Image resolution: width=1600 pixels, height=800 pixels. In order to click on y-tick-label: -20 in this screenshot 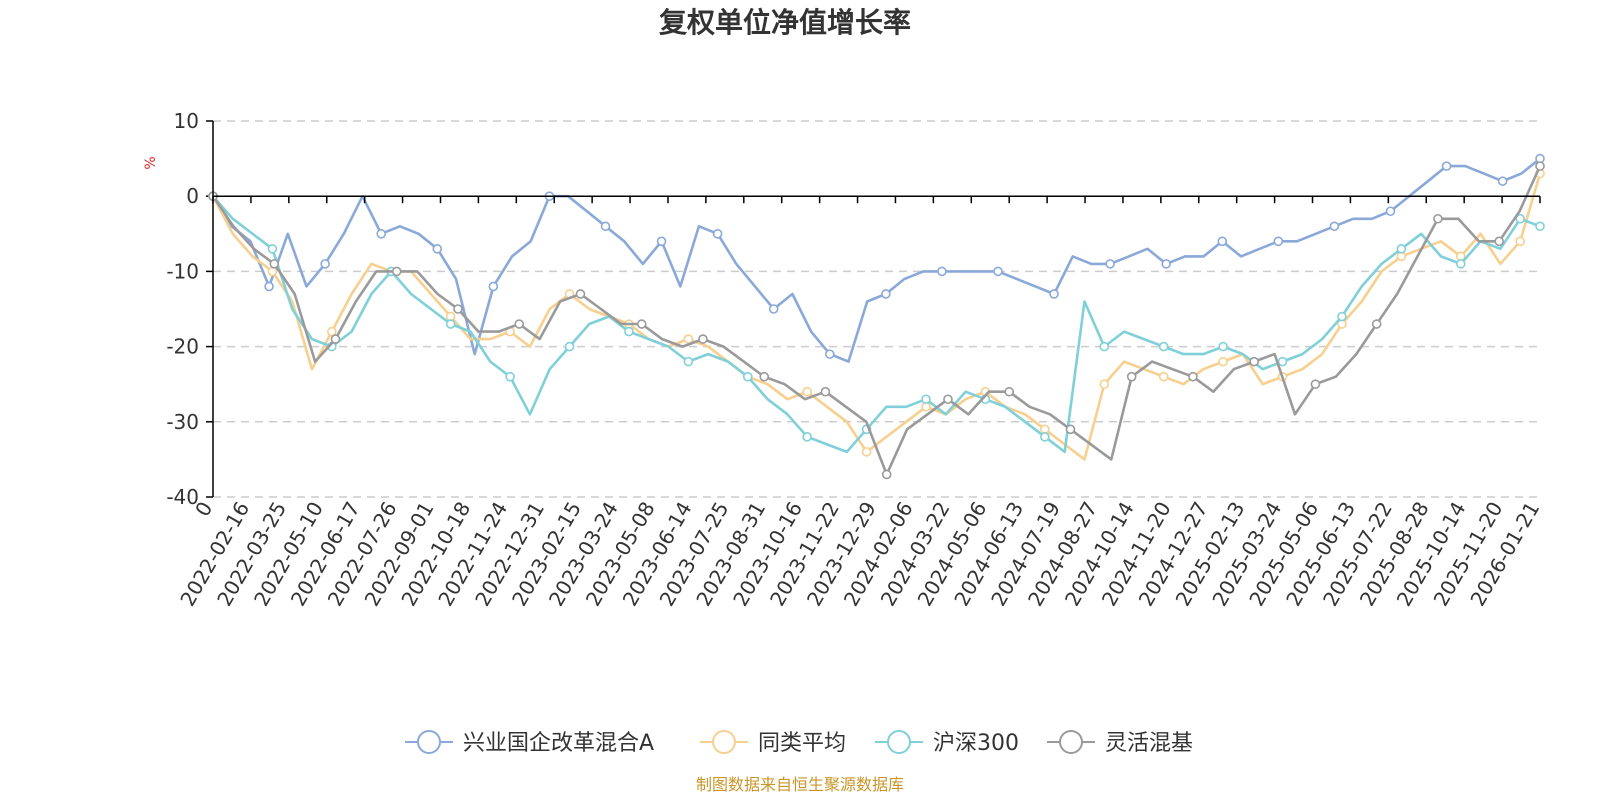, I will do `click(182, 347)`.